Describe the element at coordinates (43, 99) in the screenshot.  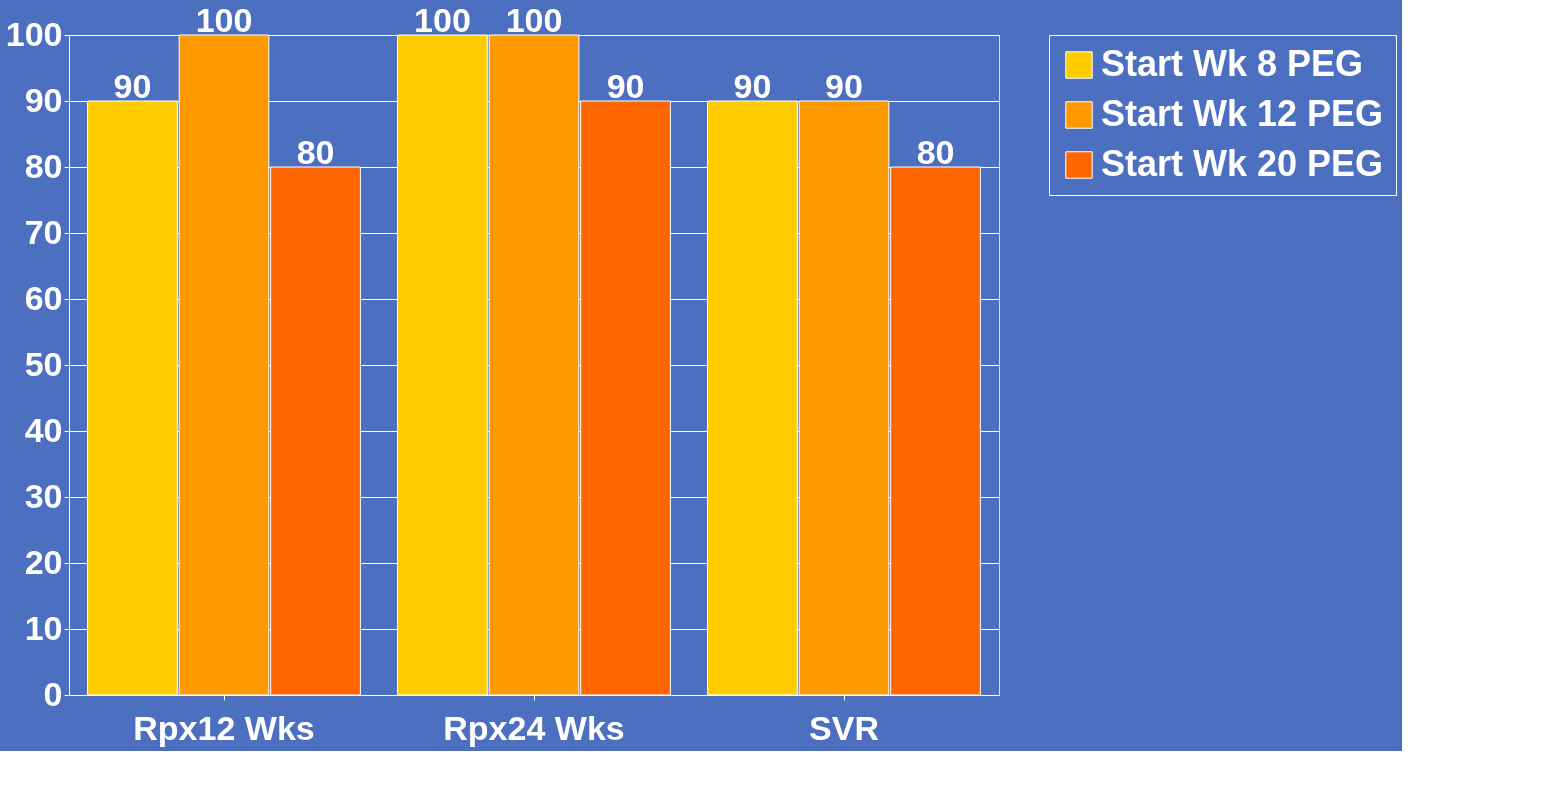
I see `y-tick-label: 90` at that location.